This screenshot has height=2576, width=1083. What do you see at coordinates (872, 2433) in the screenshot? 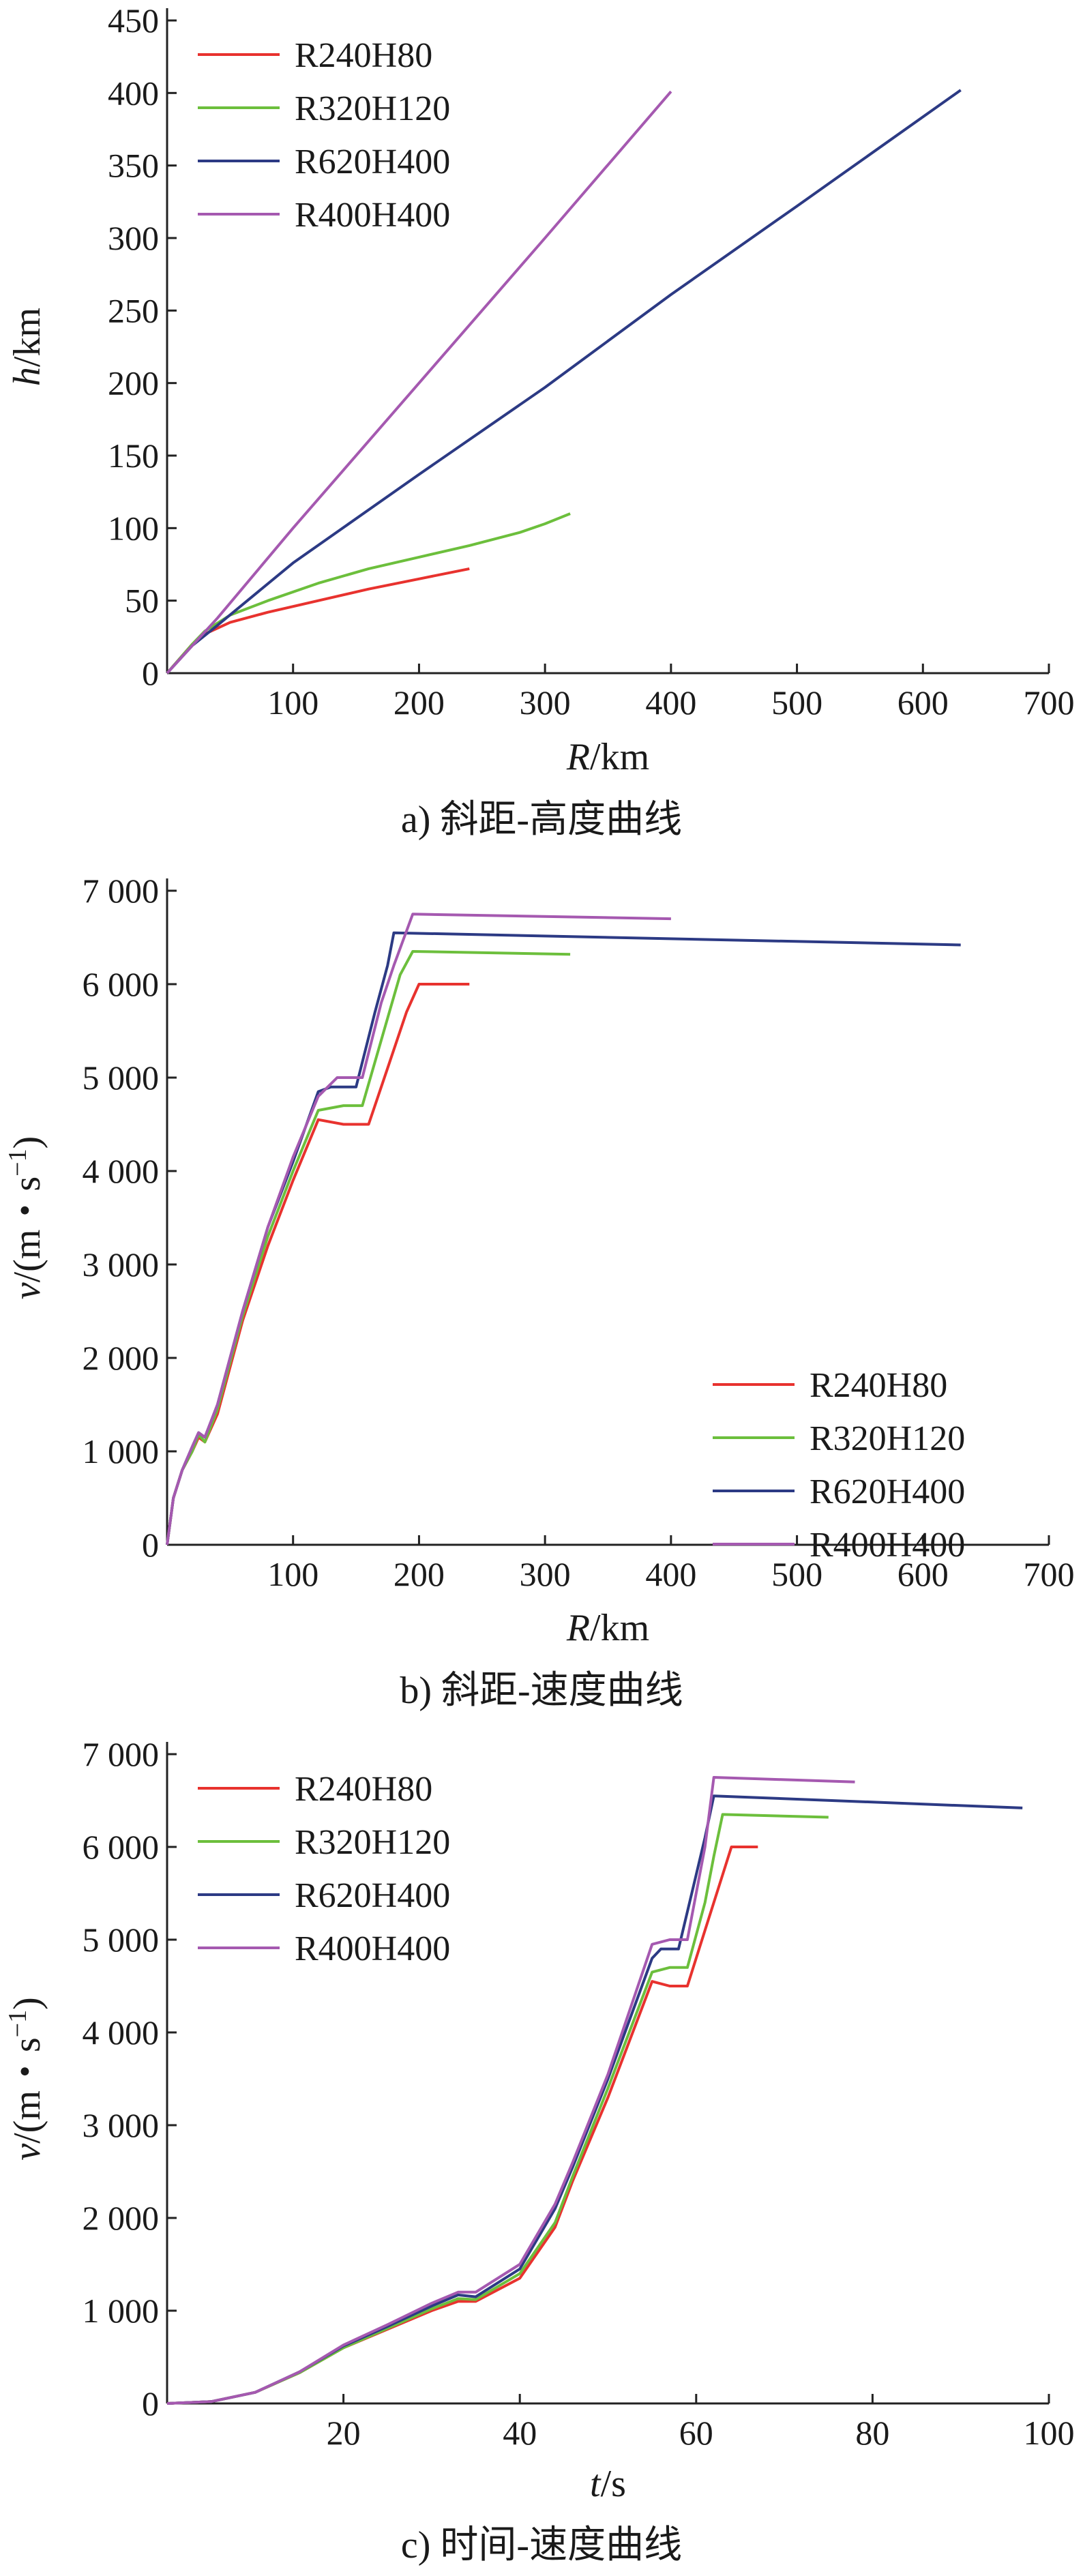
I see `x-tick-label: 80` at bounding box center [872, 2433].